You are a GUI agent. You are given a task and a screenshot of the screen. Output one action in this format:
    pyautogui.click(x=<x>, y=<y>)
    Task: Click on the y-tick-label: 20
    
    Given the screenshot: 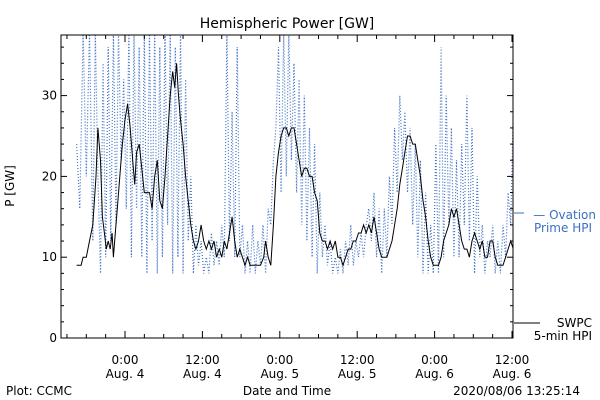 What is the action you would take?
    pyautogui.click(x=49, y=176)
    